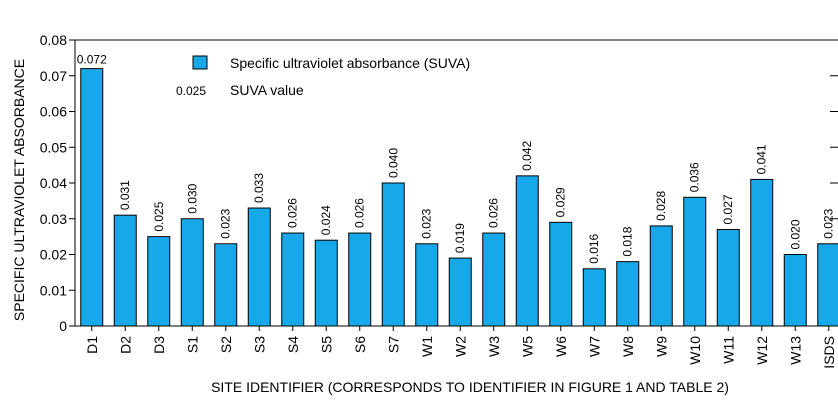 The height and width of the screenshot is (402, 838). I want to click on y-tick-label: 0.05, so click(53, 147).